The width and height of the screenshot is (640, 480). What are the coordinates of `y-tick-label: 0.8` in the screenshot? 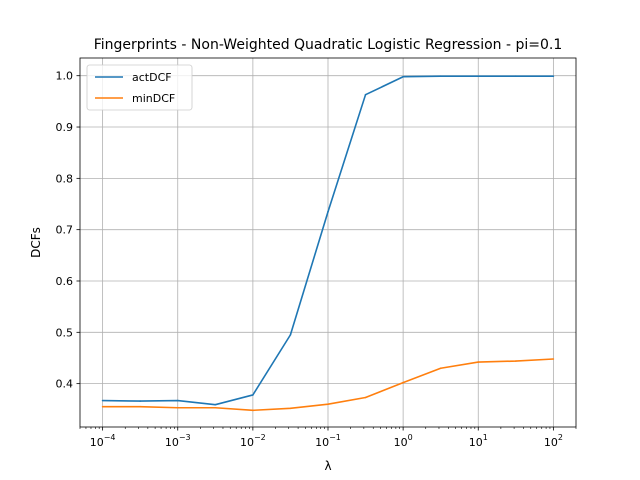 It's located at (65, 178).